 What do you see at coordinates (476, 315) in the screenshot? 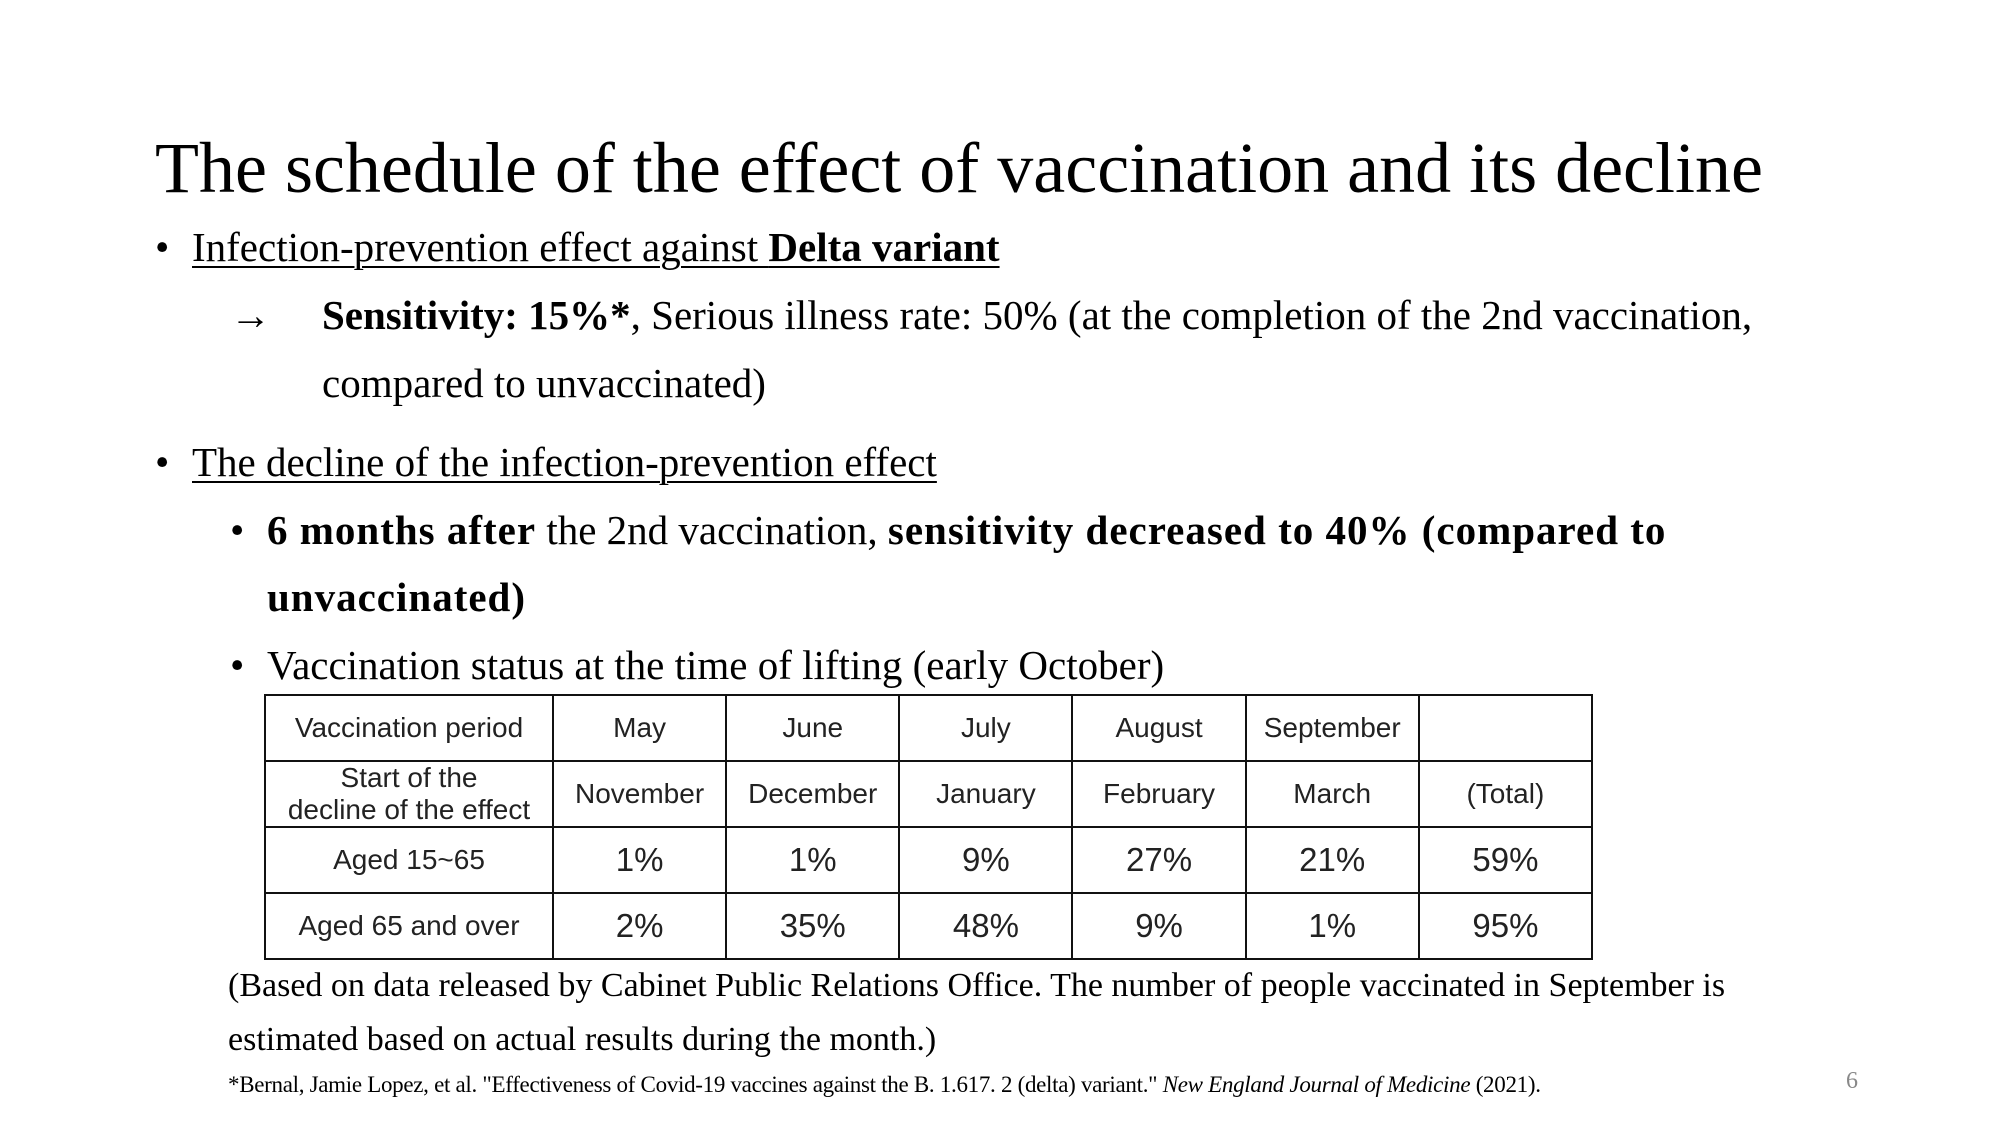
I see `sensitivity-text: Sensitivity: 15%*` at bounding box center [476, 315].